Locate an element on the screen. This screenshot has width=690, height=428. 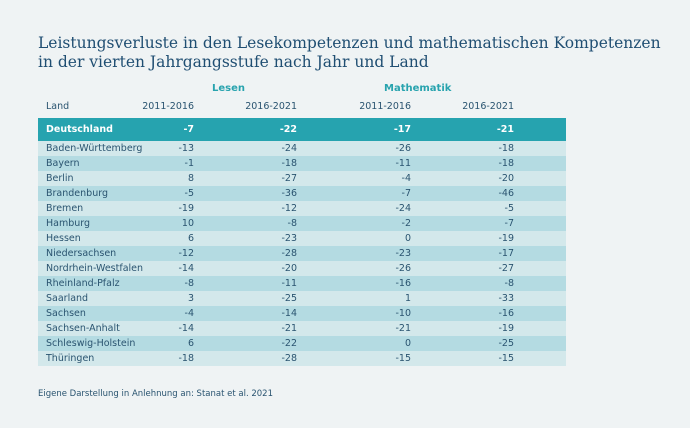
value-lesen-2011-2016: -1 is located at coordinates (189, 163).